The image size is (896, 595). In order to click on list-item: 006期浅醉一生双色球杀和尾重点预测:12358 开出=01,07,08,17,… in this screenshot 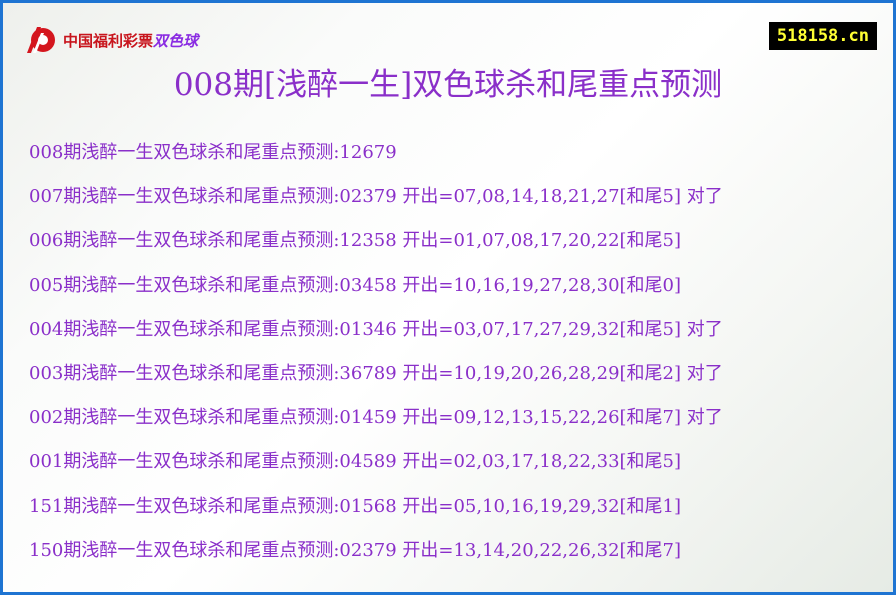, I will do `click(355, 241)`.